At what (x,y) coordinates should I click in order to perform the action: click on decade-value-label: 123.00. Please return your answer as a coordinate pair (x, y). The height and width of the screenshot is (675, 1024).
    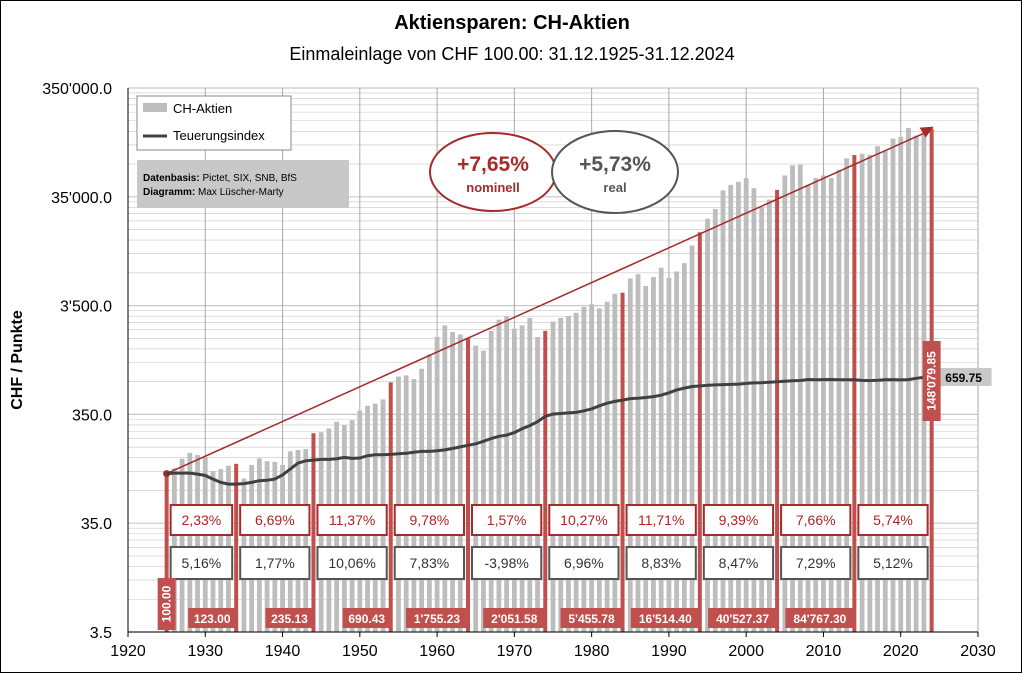
    Looking at the image, I should click on (212, 619).